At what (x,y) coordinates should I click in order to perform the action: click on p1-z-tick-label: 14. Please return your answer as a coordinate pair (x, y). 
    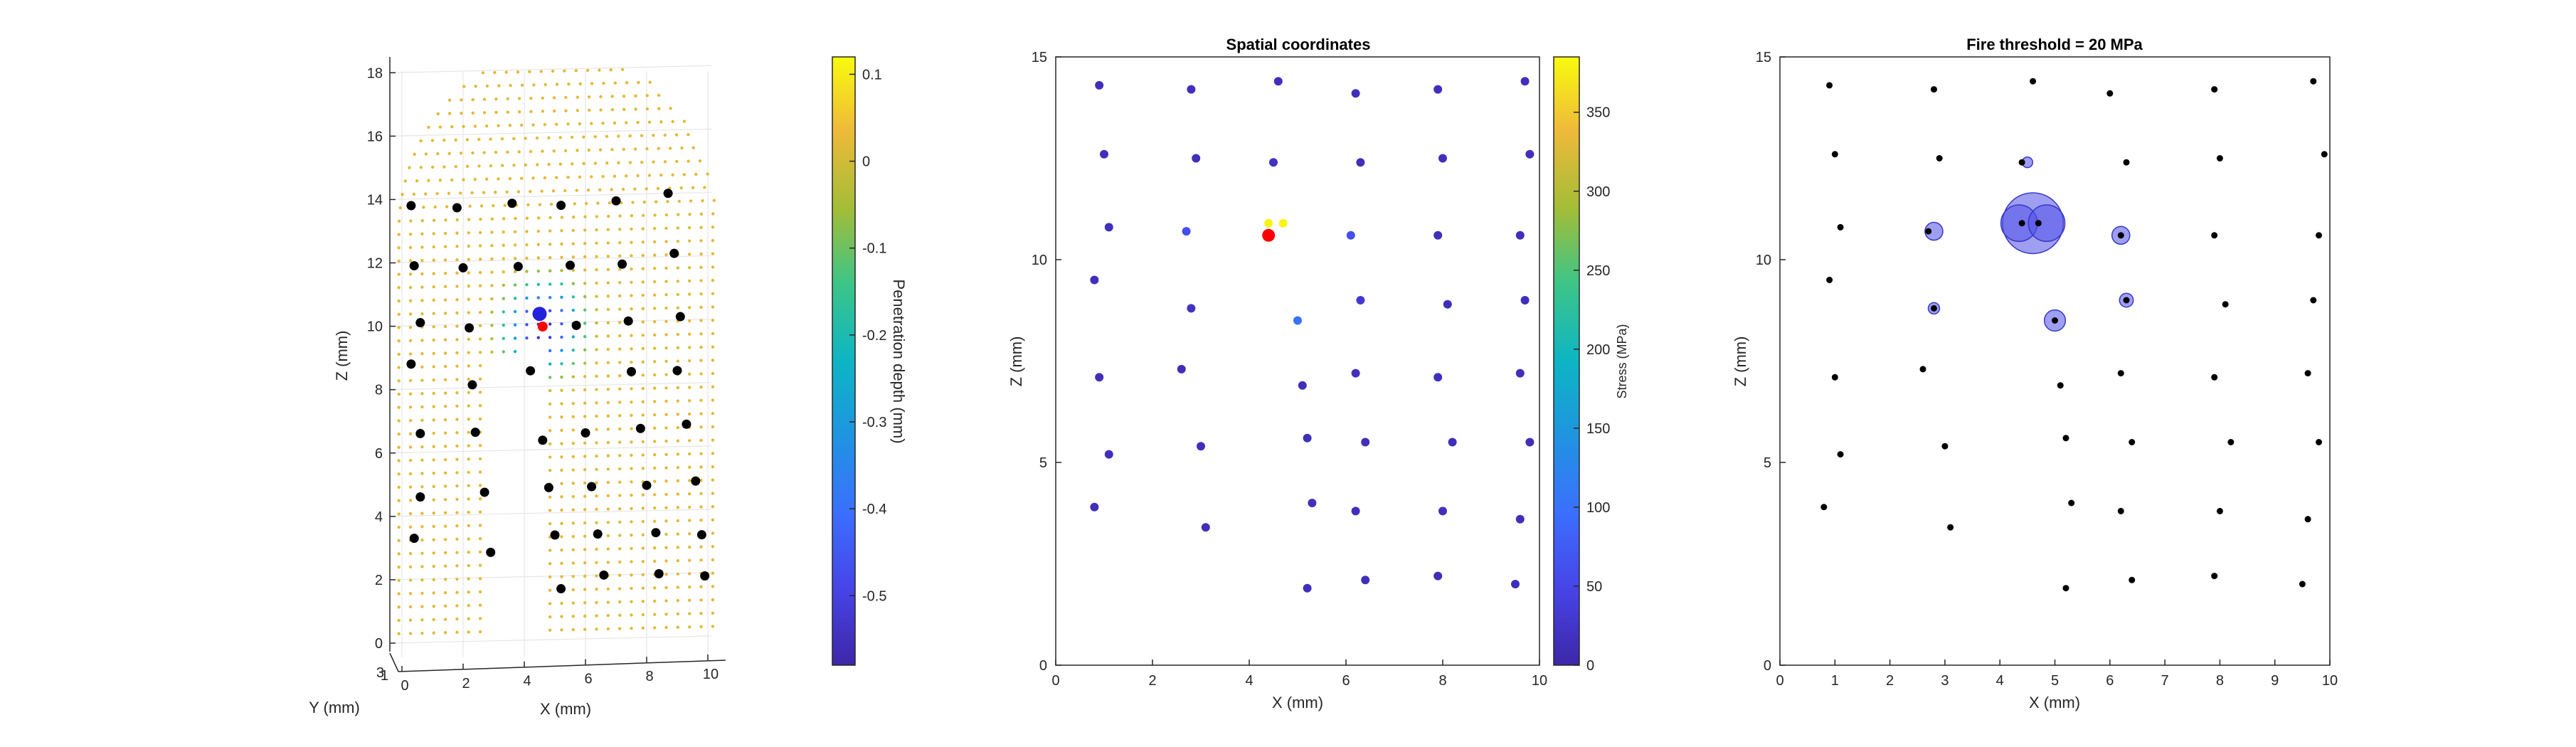
    Looking at the image, I should click on (375, 200).